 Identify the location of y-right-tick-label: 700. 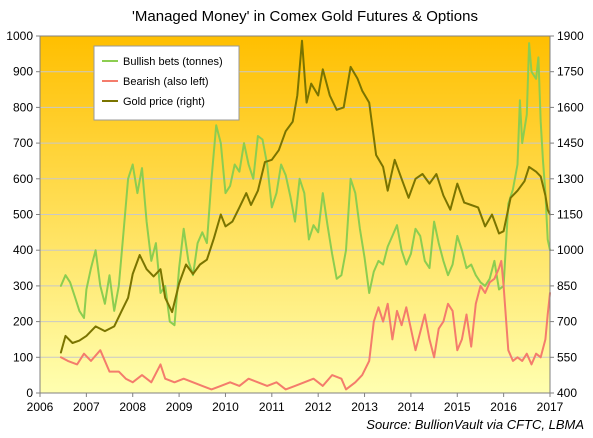
(567, 322).